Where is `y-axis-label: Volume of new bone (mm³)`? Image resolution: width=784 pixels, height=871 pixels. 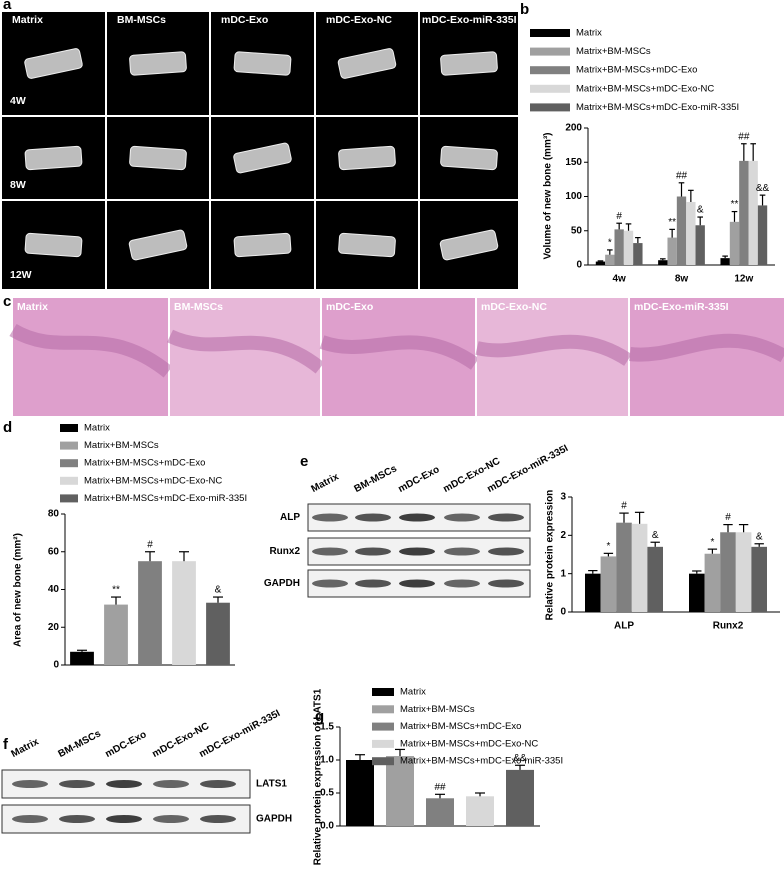
y-axis-label: Volume of new bone (mm³) is located at coordinates (548, 195).